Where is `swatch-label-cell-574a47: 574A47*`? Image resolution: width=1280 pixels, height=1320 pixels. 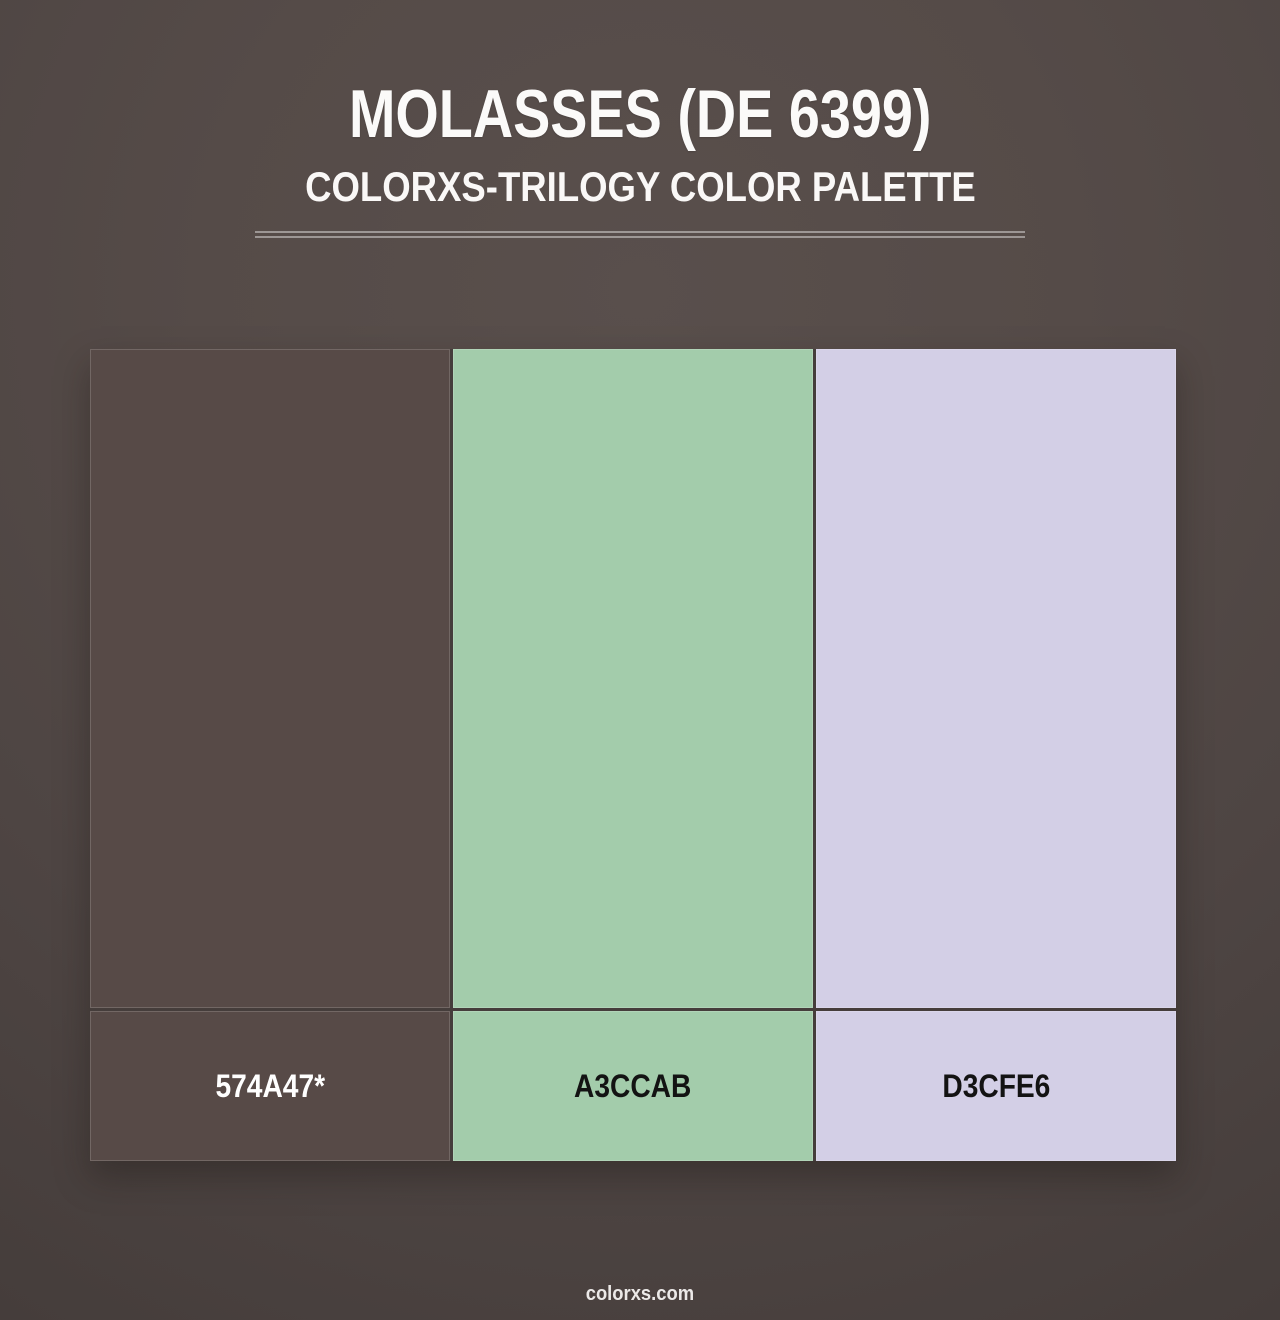 swatch-label-cell-574a47: 574A47* is located at coordinates (270, 1086).